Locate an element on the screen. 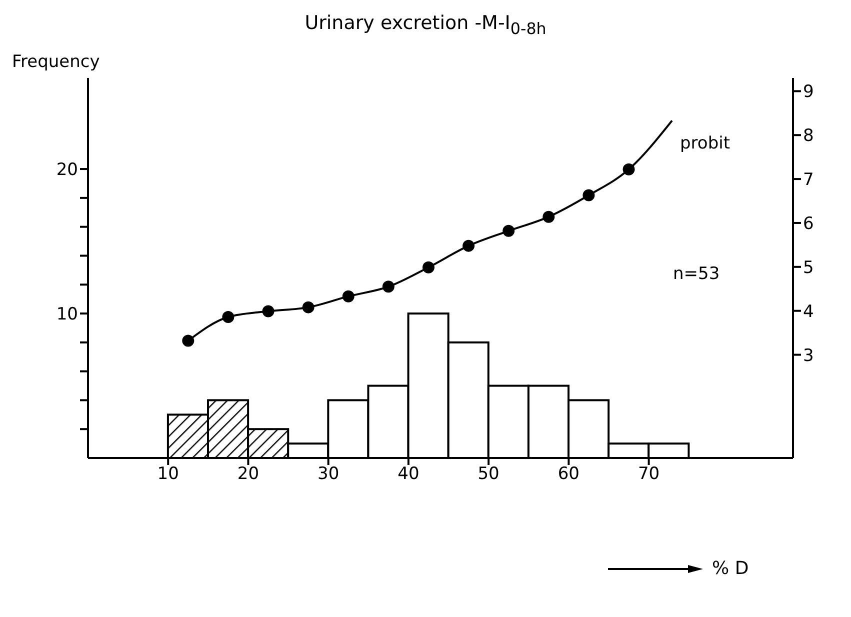 The height and width of the screenshot is (617, 851). series-label: probit is located at coordinates (705, 144).